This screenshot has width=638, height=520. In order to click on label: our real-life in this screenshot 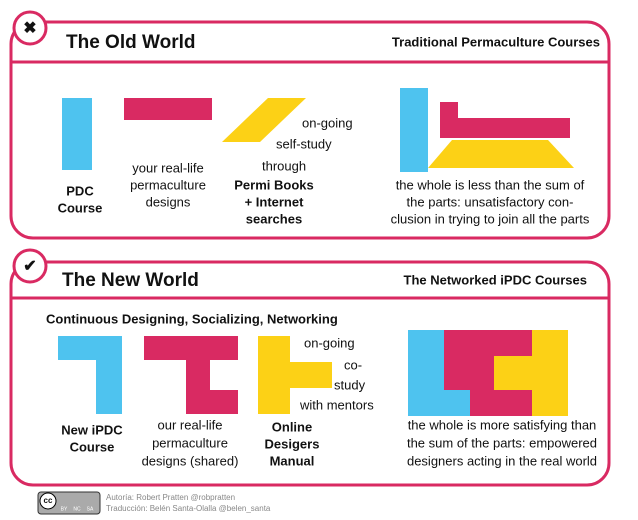, I will do `click(189, 424)`.